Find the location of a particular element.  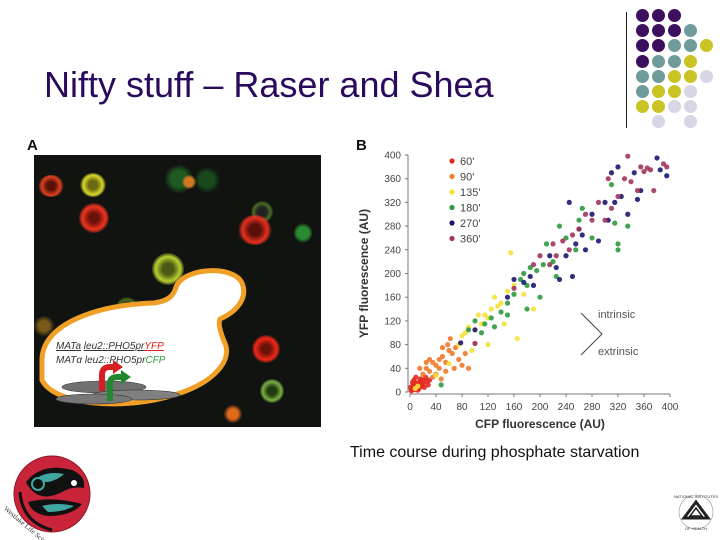

title-divider is located at coordinates (626, 70).